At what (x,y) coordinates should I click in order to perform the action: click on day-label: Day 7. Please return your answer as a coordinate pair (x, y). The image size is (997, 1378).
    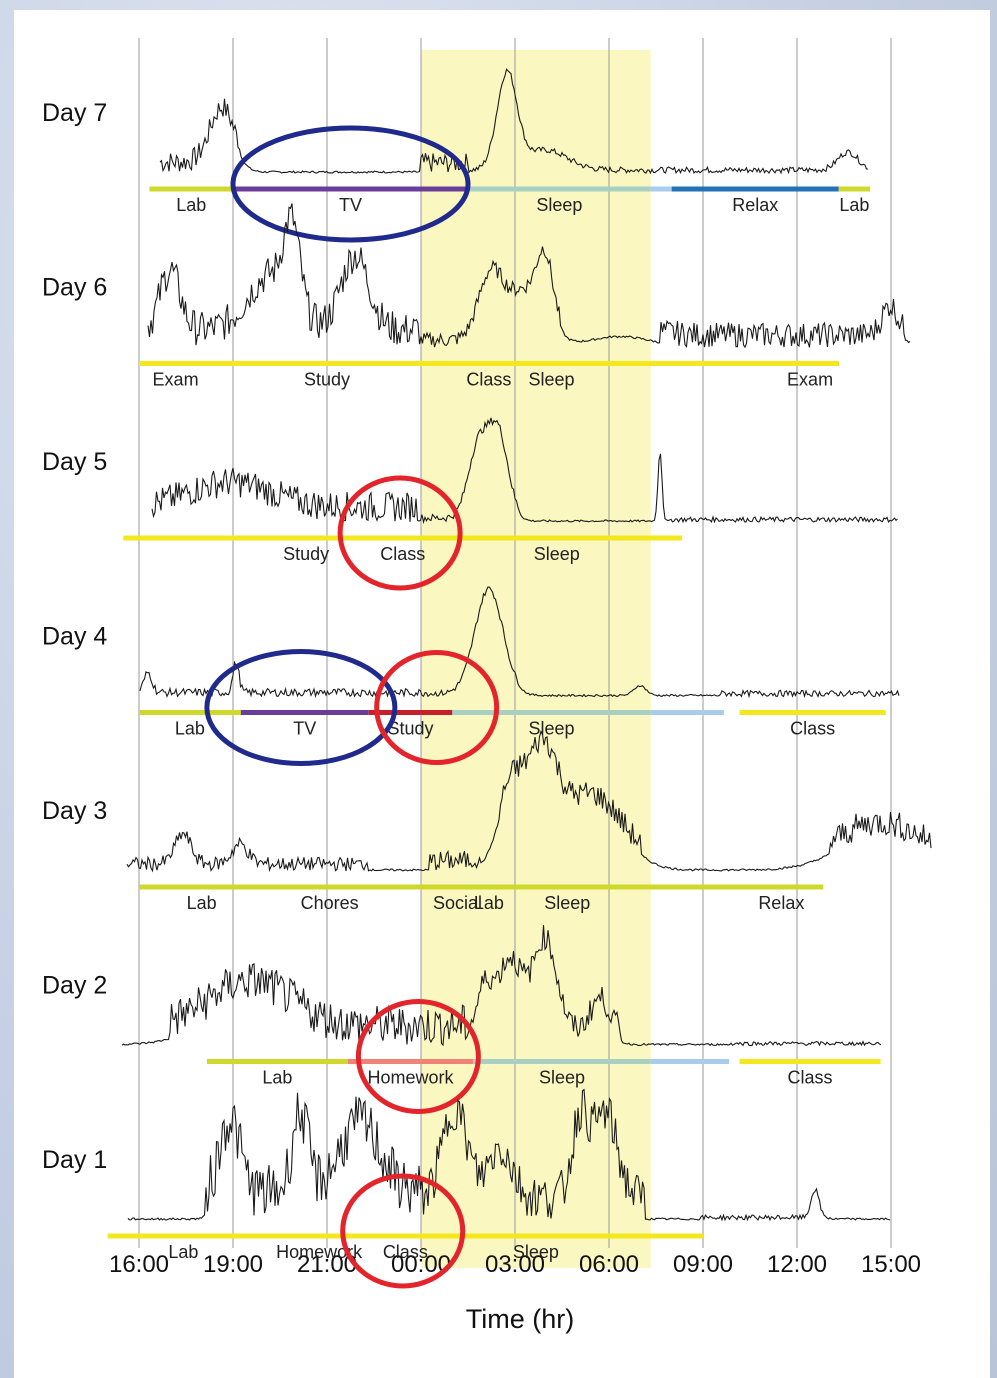
    Looking at the image, I should click on (74, 113).